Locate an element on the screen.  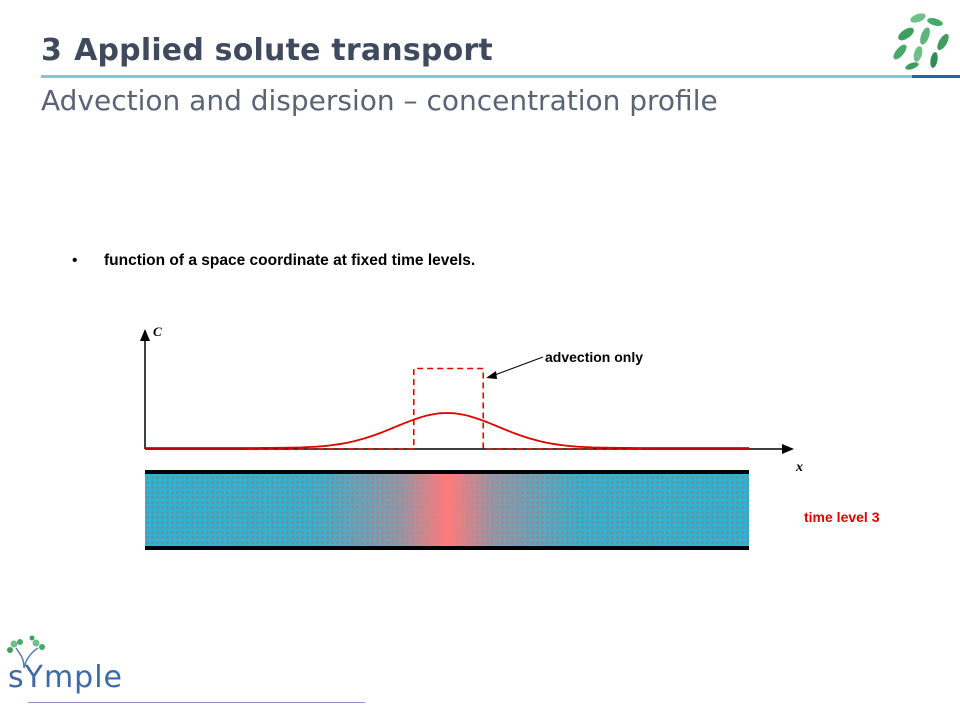
title-divider-accent is located at coordinates (936, 76).